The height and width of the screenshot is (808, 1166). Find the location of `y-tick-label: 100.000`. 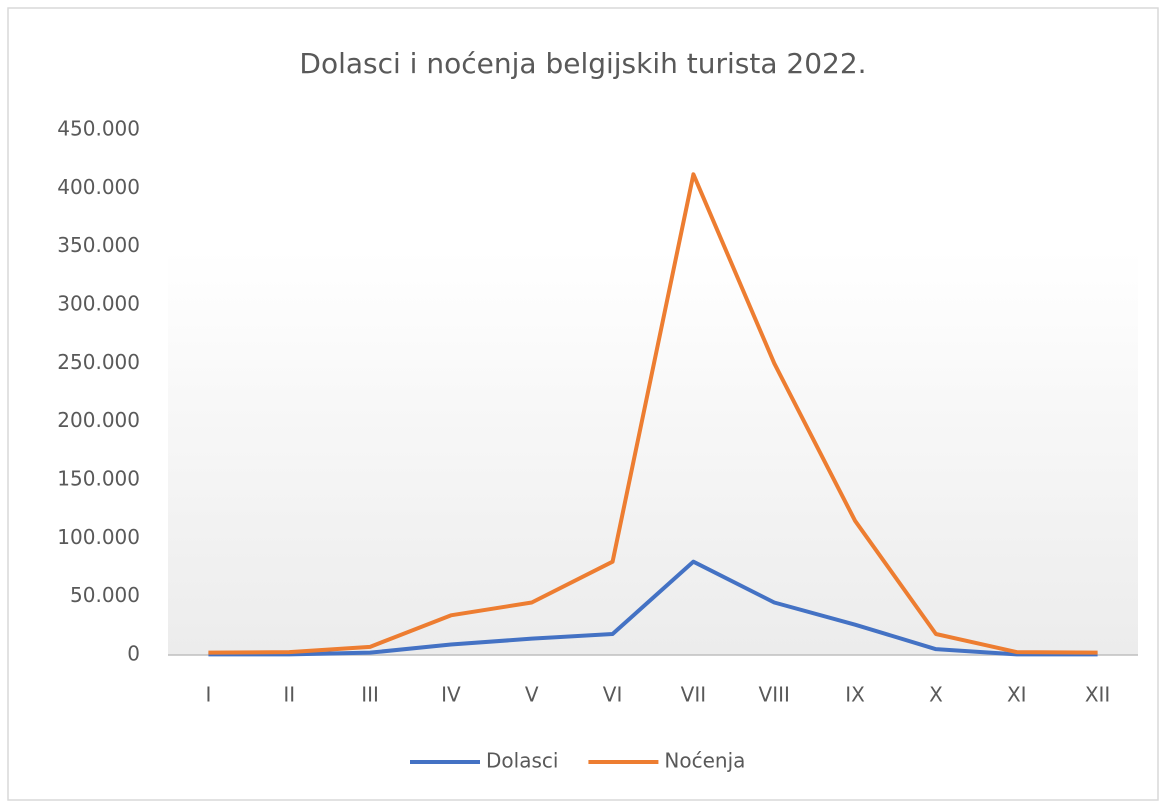

y-tick-label: 100.000 is located at coordinates (98, 537).